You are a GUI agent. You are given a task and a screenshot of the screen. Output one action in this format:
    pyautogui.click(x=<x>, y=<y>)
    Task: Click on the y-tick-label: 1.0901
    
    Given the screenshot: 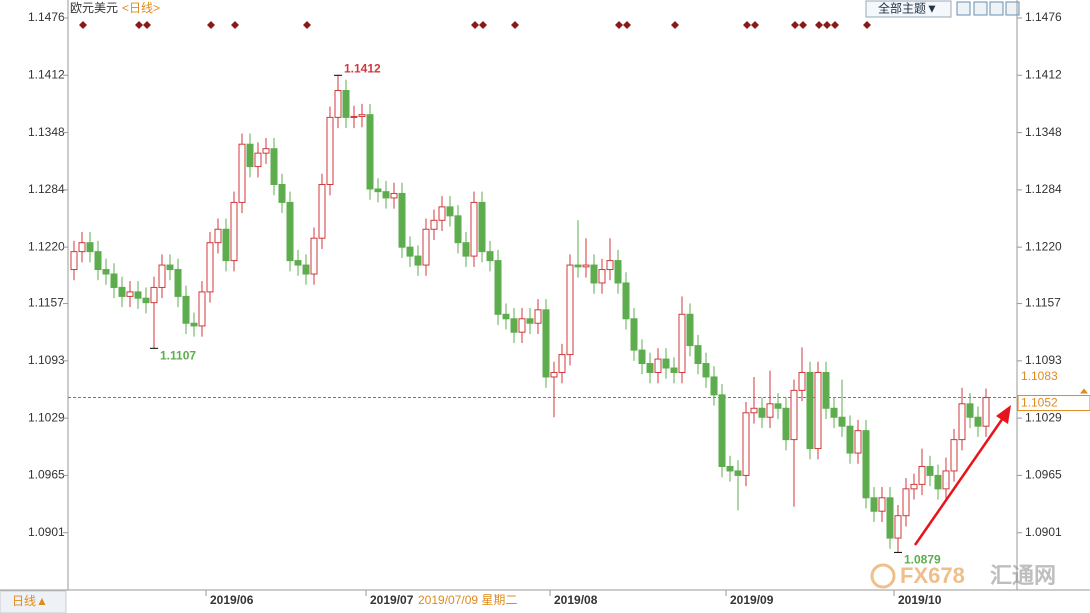 What is the action you would take?
    pyautogui.click(x=46, y=532)
    